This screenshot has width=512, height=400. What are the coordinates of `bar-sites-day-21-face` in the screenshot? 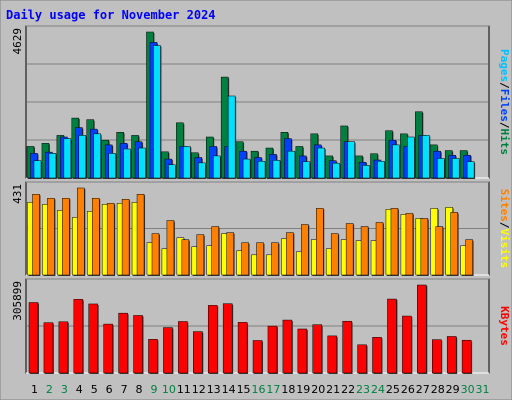 It's located at (334, 254).